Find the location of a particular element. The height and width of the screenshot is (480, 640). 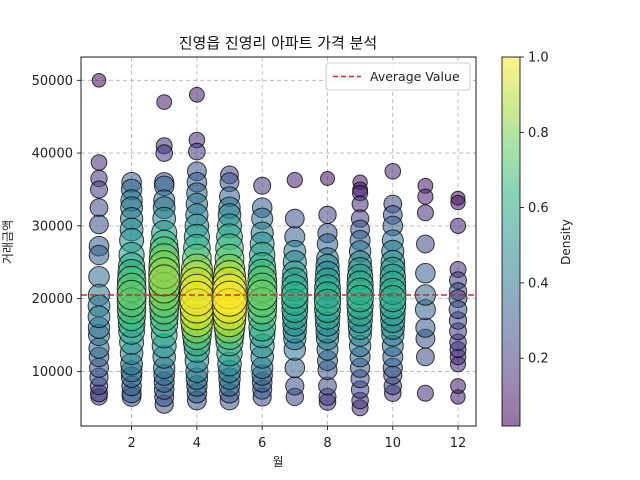

colorbar-tick-label: 1.0 is located at coordinates (538, 58).